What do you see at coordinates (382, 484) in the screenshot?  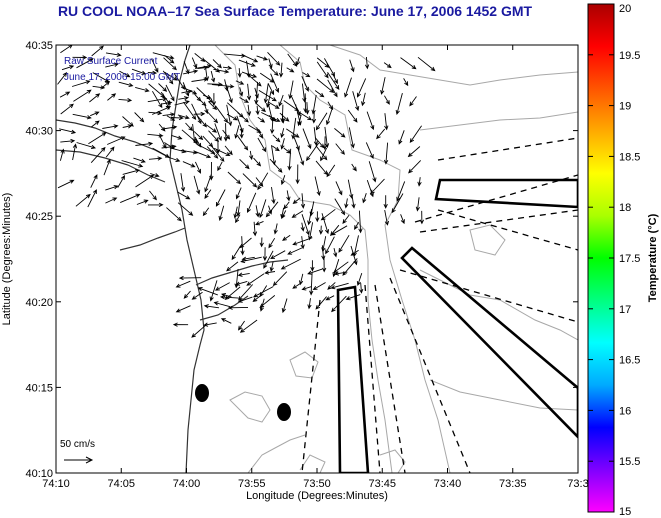 I see `x-tick-label: 73:45` at bounding box center [382, 484].